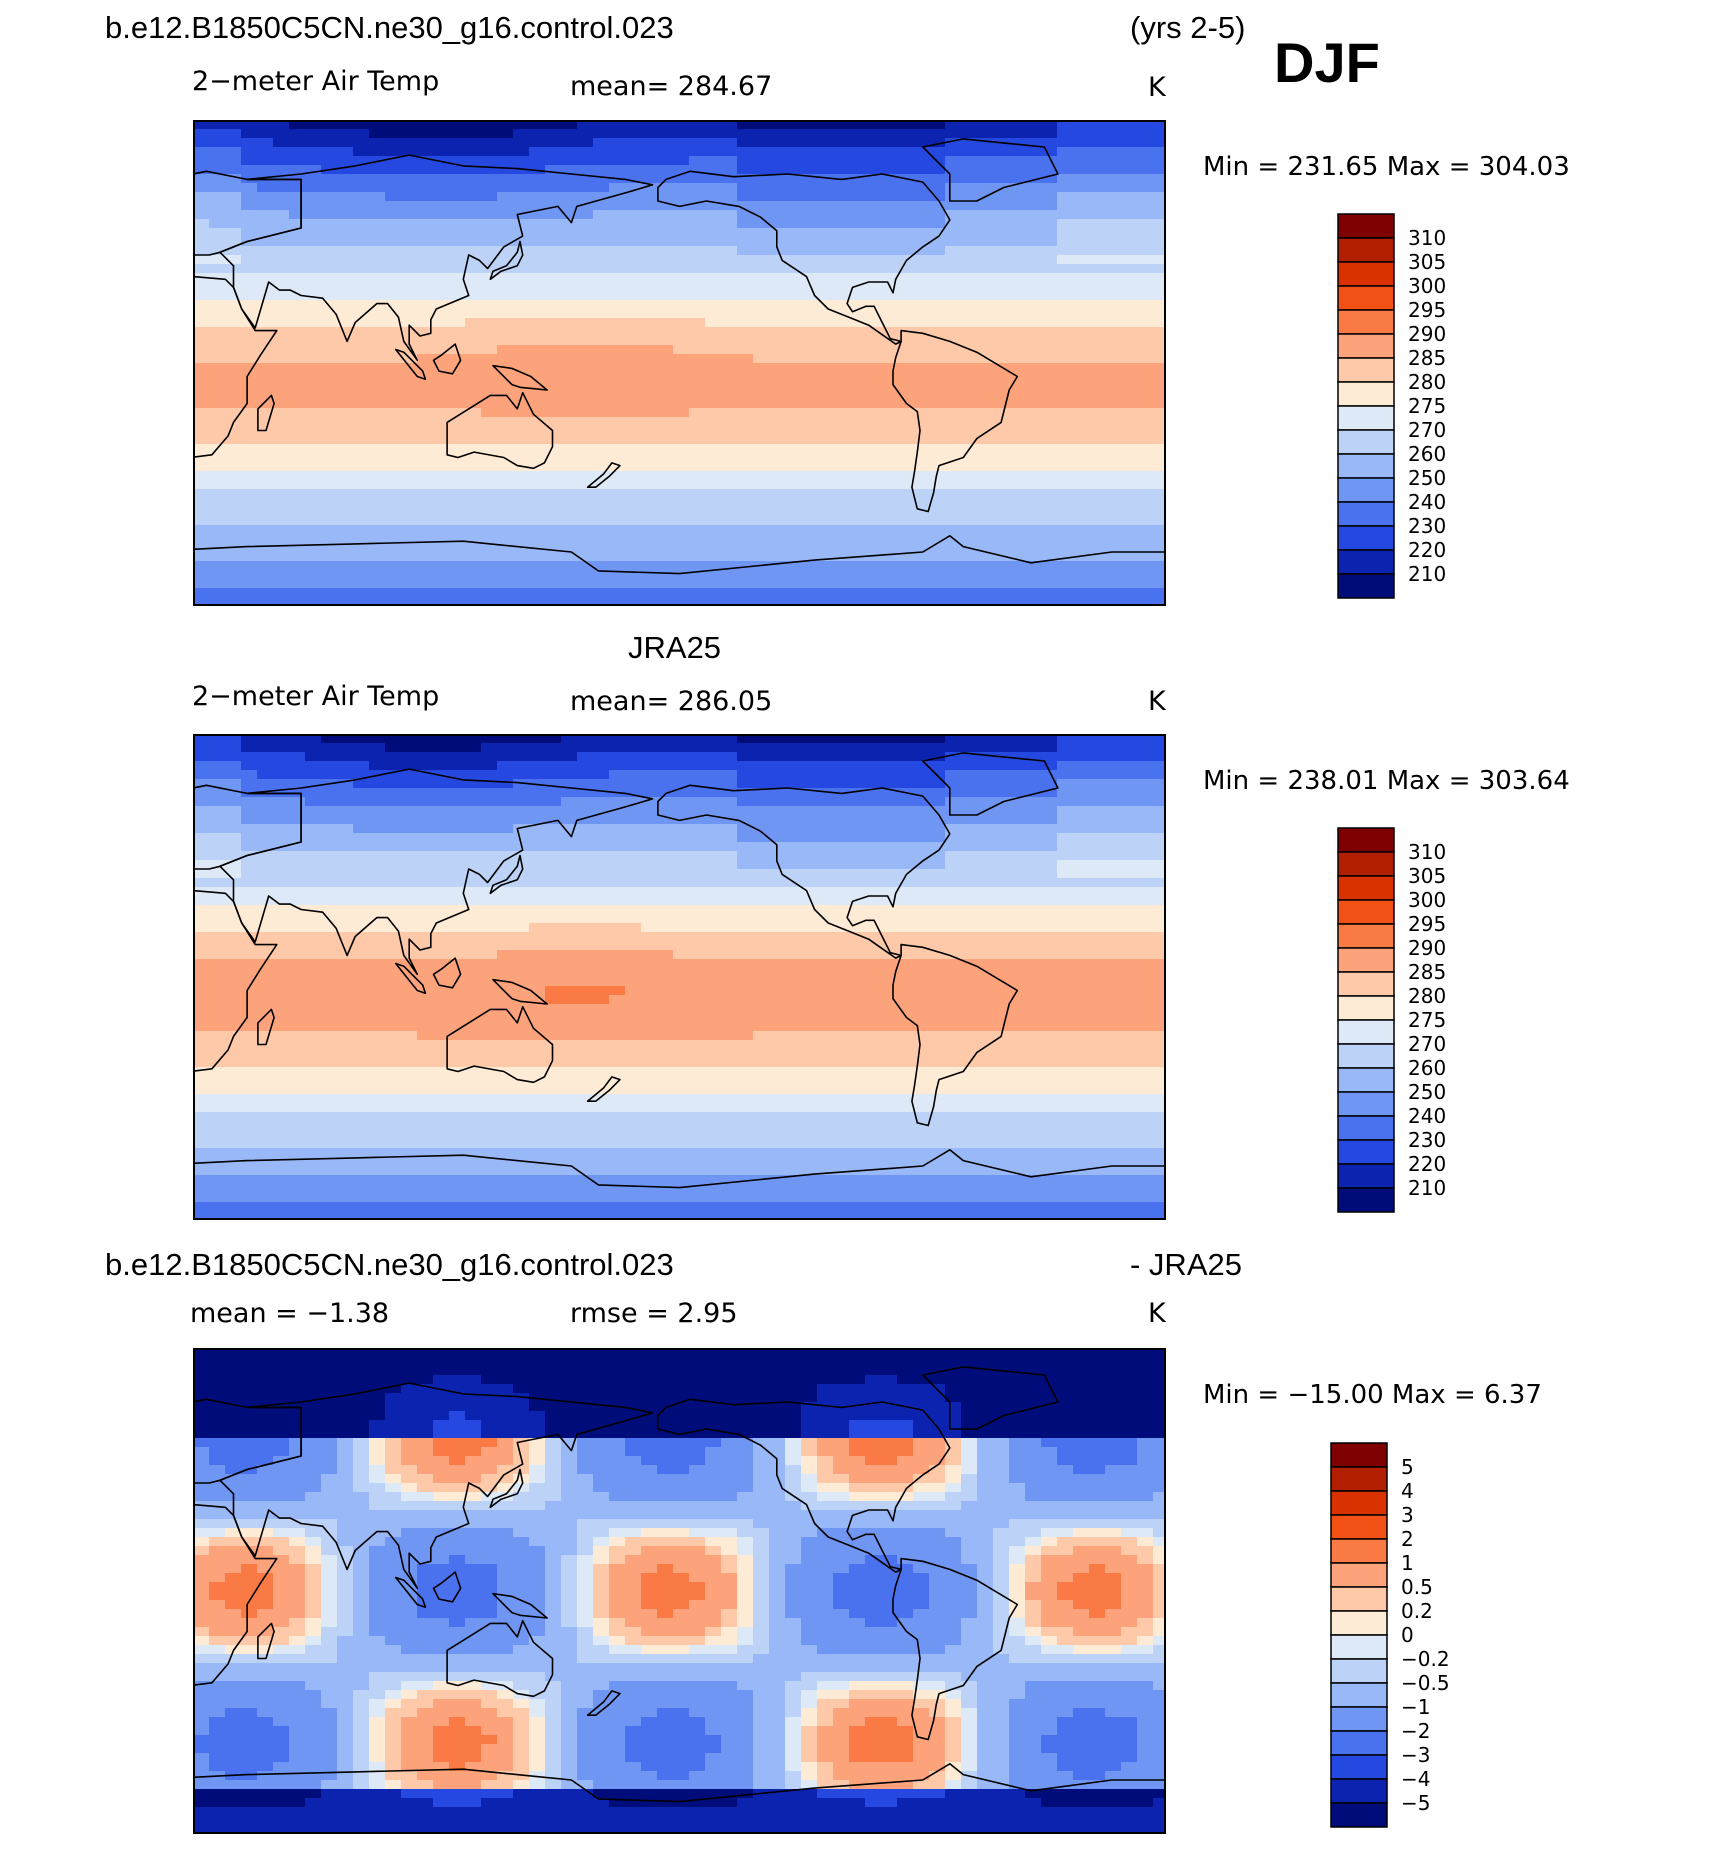 The height and width of the screenshot is (1863, 1710). Describe the element at coordinates (1425, 1659) in the screenshot. I see `colorbar-tick-label: −0.2` at that location.